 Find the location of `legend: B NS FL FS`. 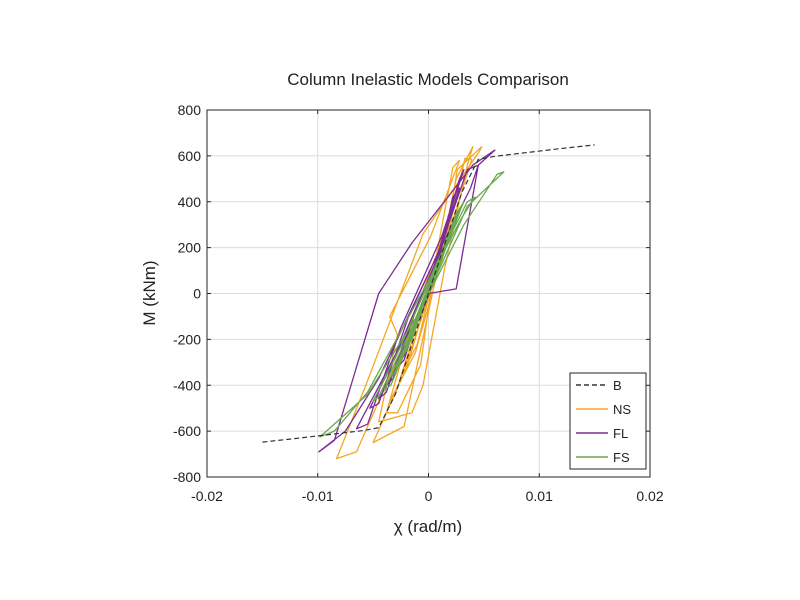

legend: B NS FL FS is located at coordinates (608, 421).